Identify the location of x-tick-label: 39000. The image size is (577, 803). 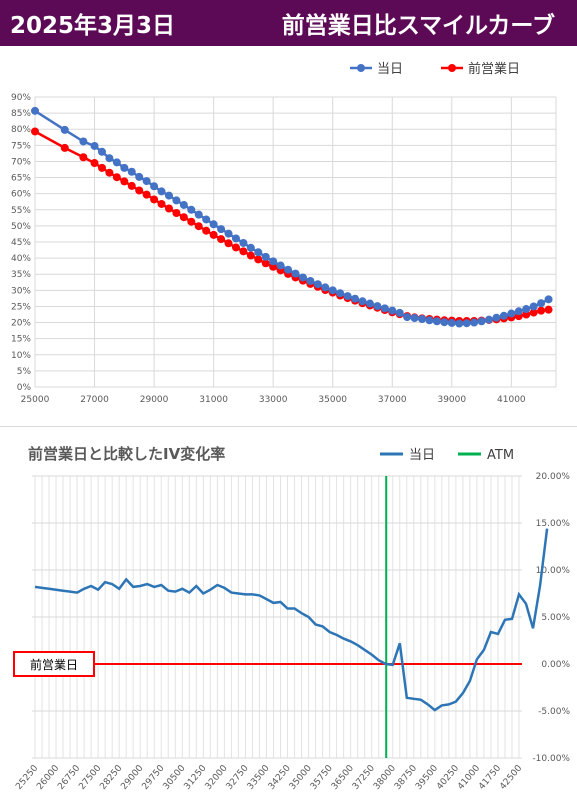
(451, 400).